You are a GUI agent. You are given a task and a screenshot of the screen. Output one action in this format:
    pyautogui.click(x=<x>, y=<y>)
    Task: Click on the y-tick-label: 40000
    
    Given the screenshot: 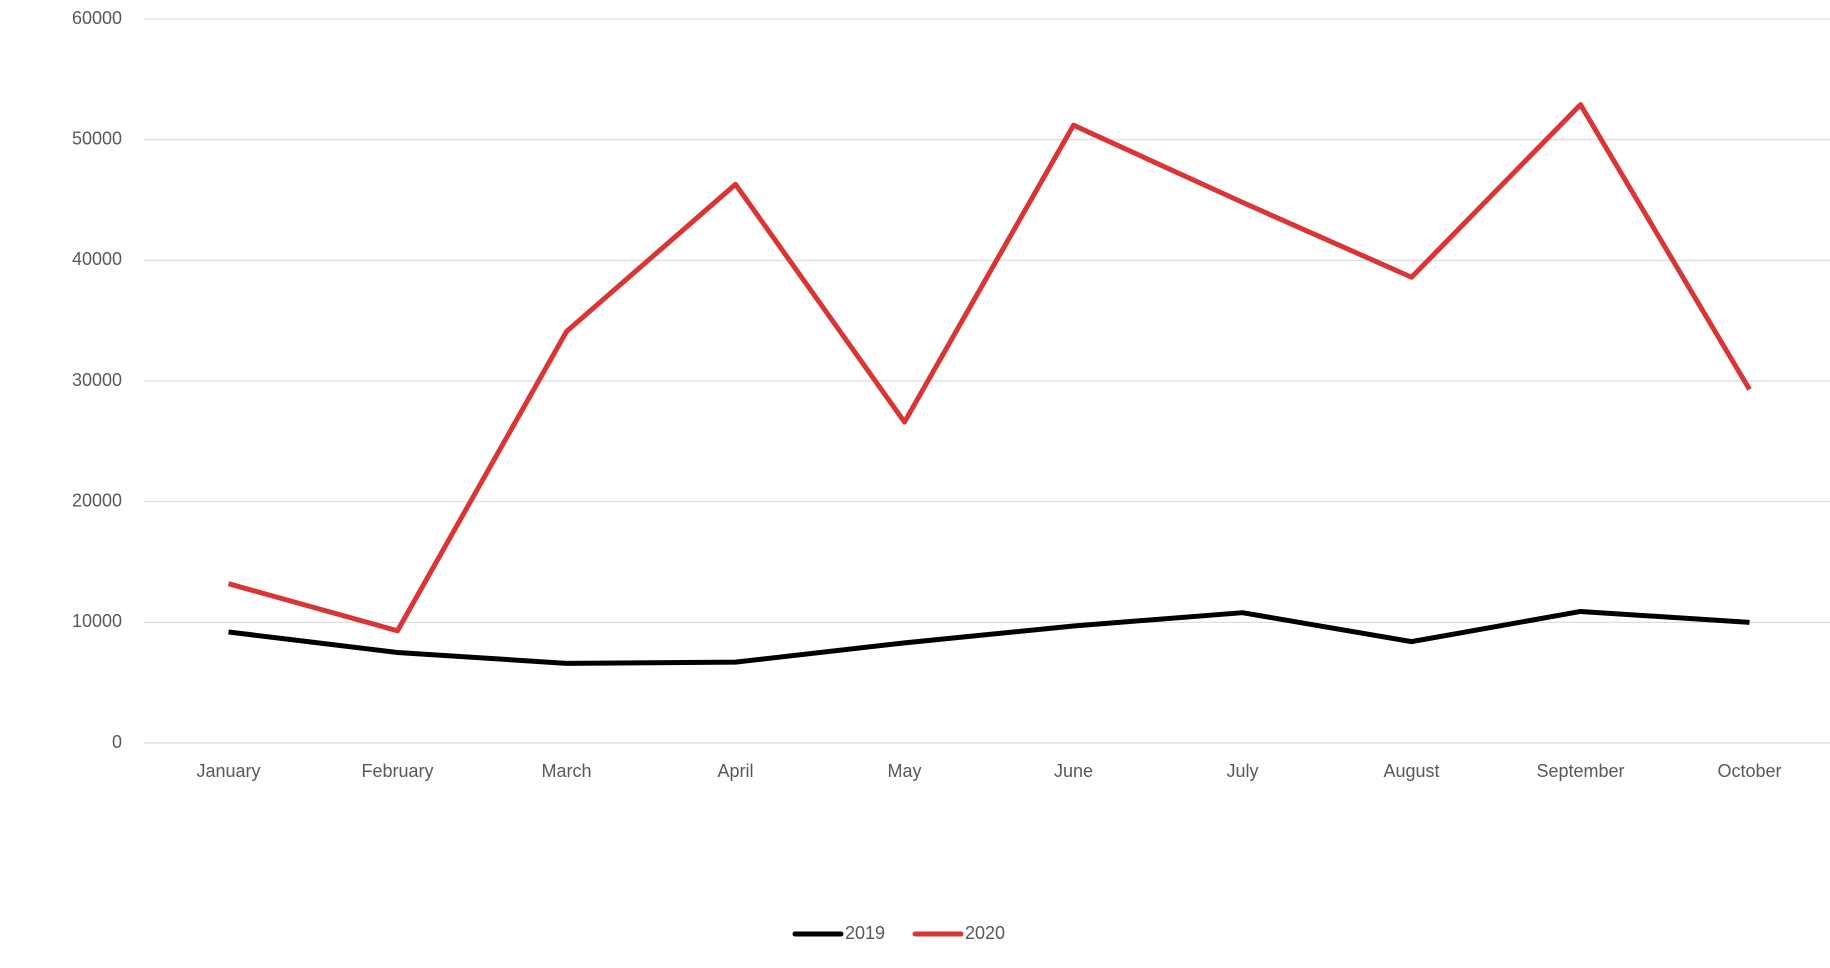 What is the action you would take?
    pyautogui.click(x=97, y=259)
    